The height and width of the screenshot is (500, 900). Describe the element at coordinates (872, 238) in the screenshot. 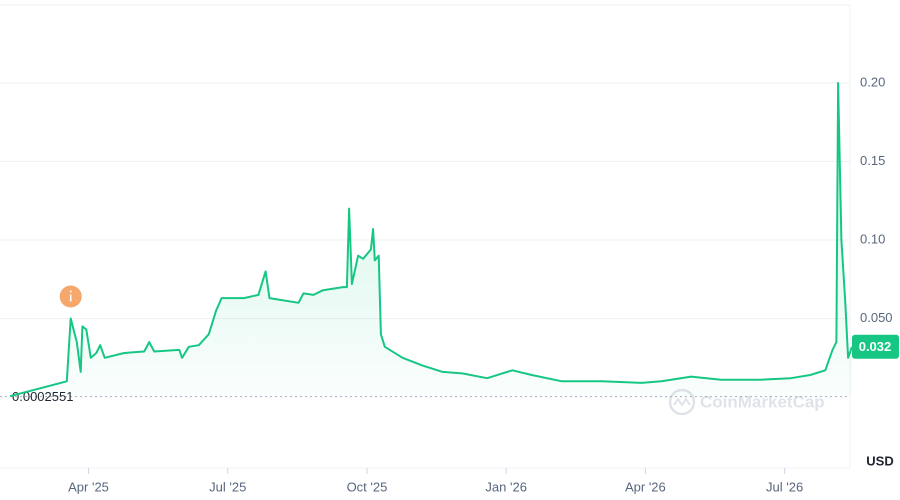

I see `y-tick-label: 0.10` at that location.